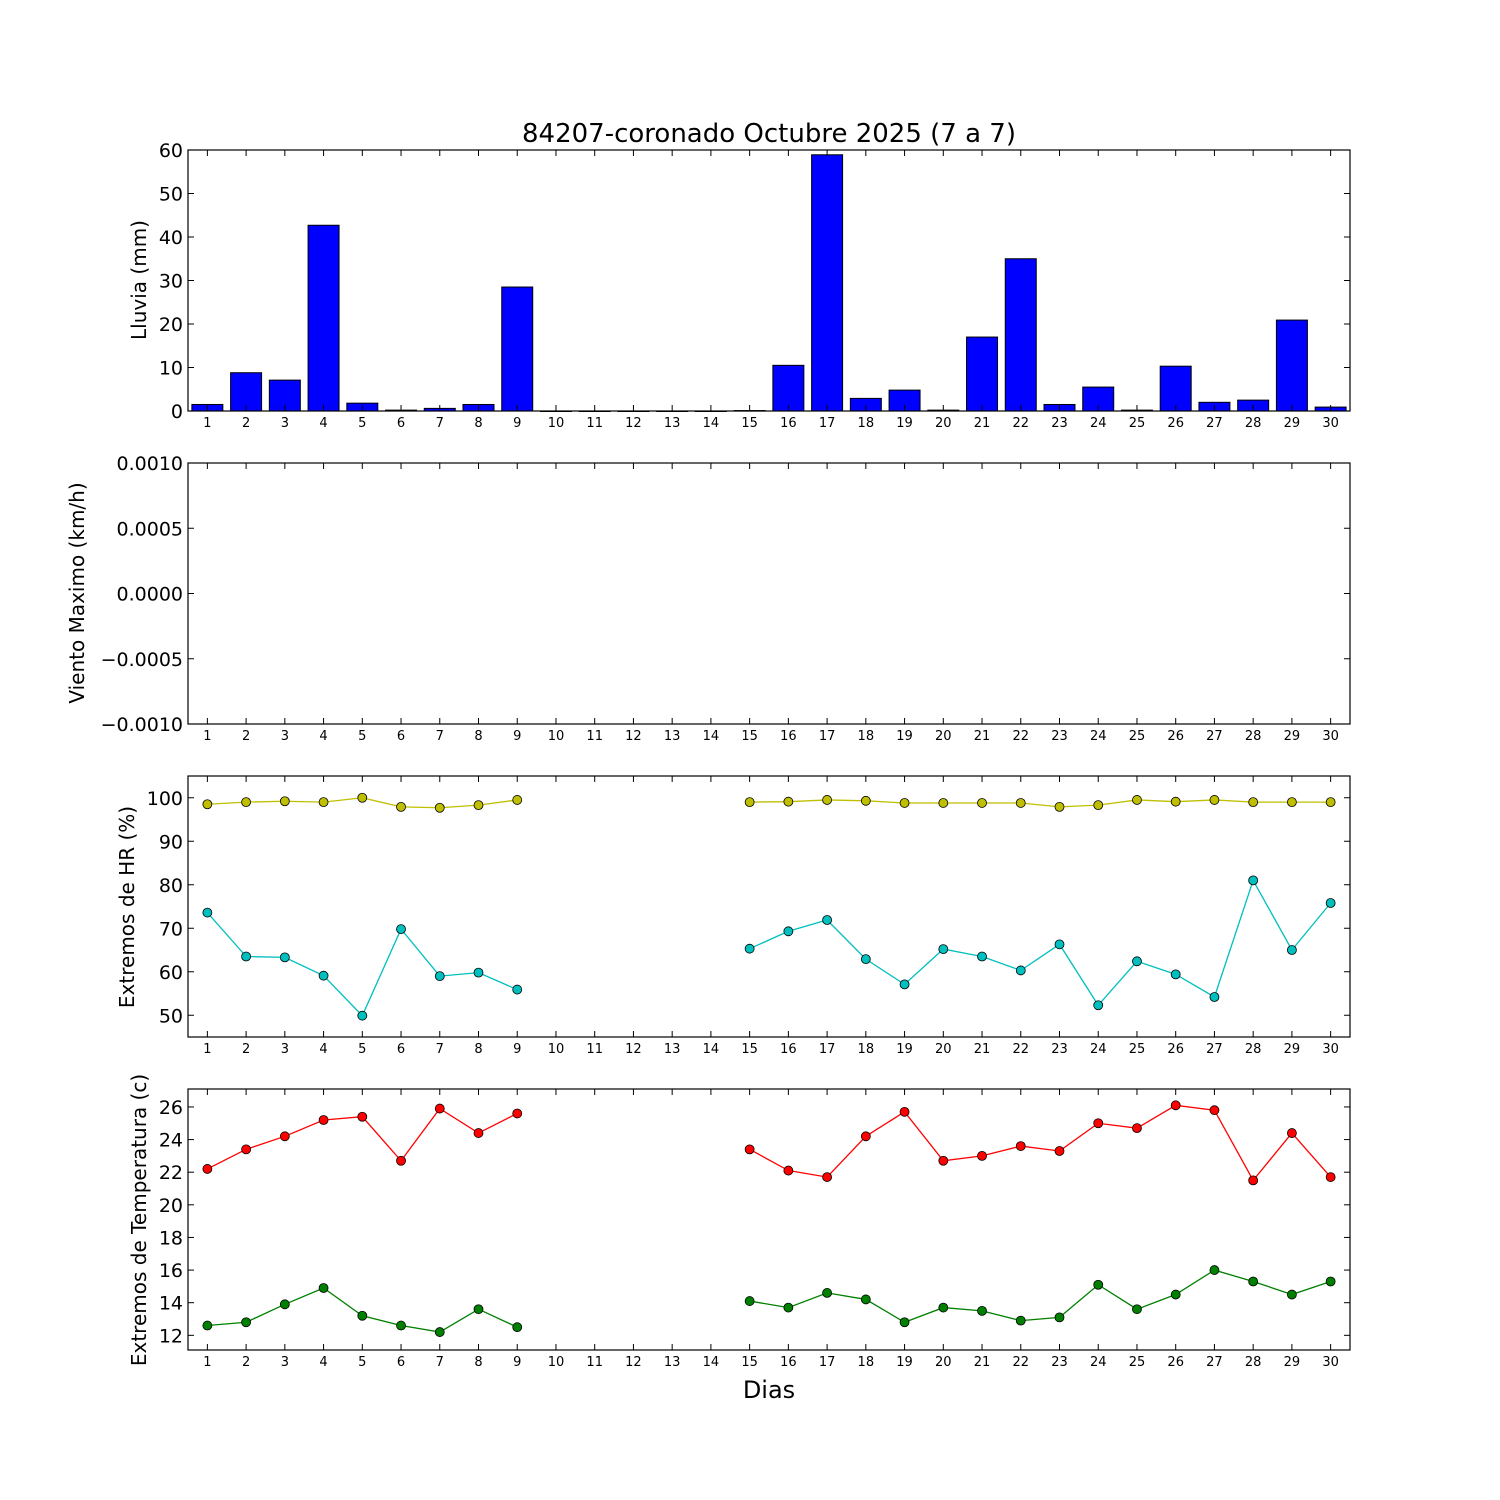  Describe the element at coordinates (769, 1390) in the screenshot. I see `xlabel-days: Dias` at that location.